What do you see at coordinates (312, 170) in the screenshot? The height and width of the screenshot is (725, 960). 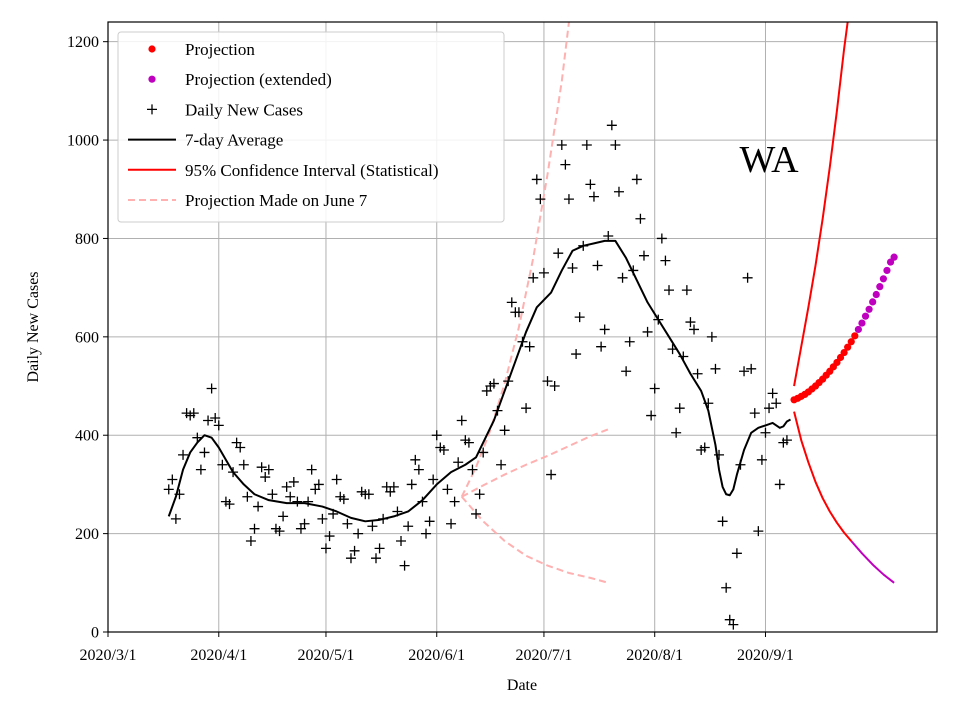 I see `legend-label: 95% Confidence Interval (Statistical)` at bounding box center [312, 170].